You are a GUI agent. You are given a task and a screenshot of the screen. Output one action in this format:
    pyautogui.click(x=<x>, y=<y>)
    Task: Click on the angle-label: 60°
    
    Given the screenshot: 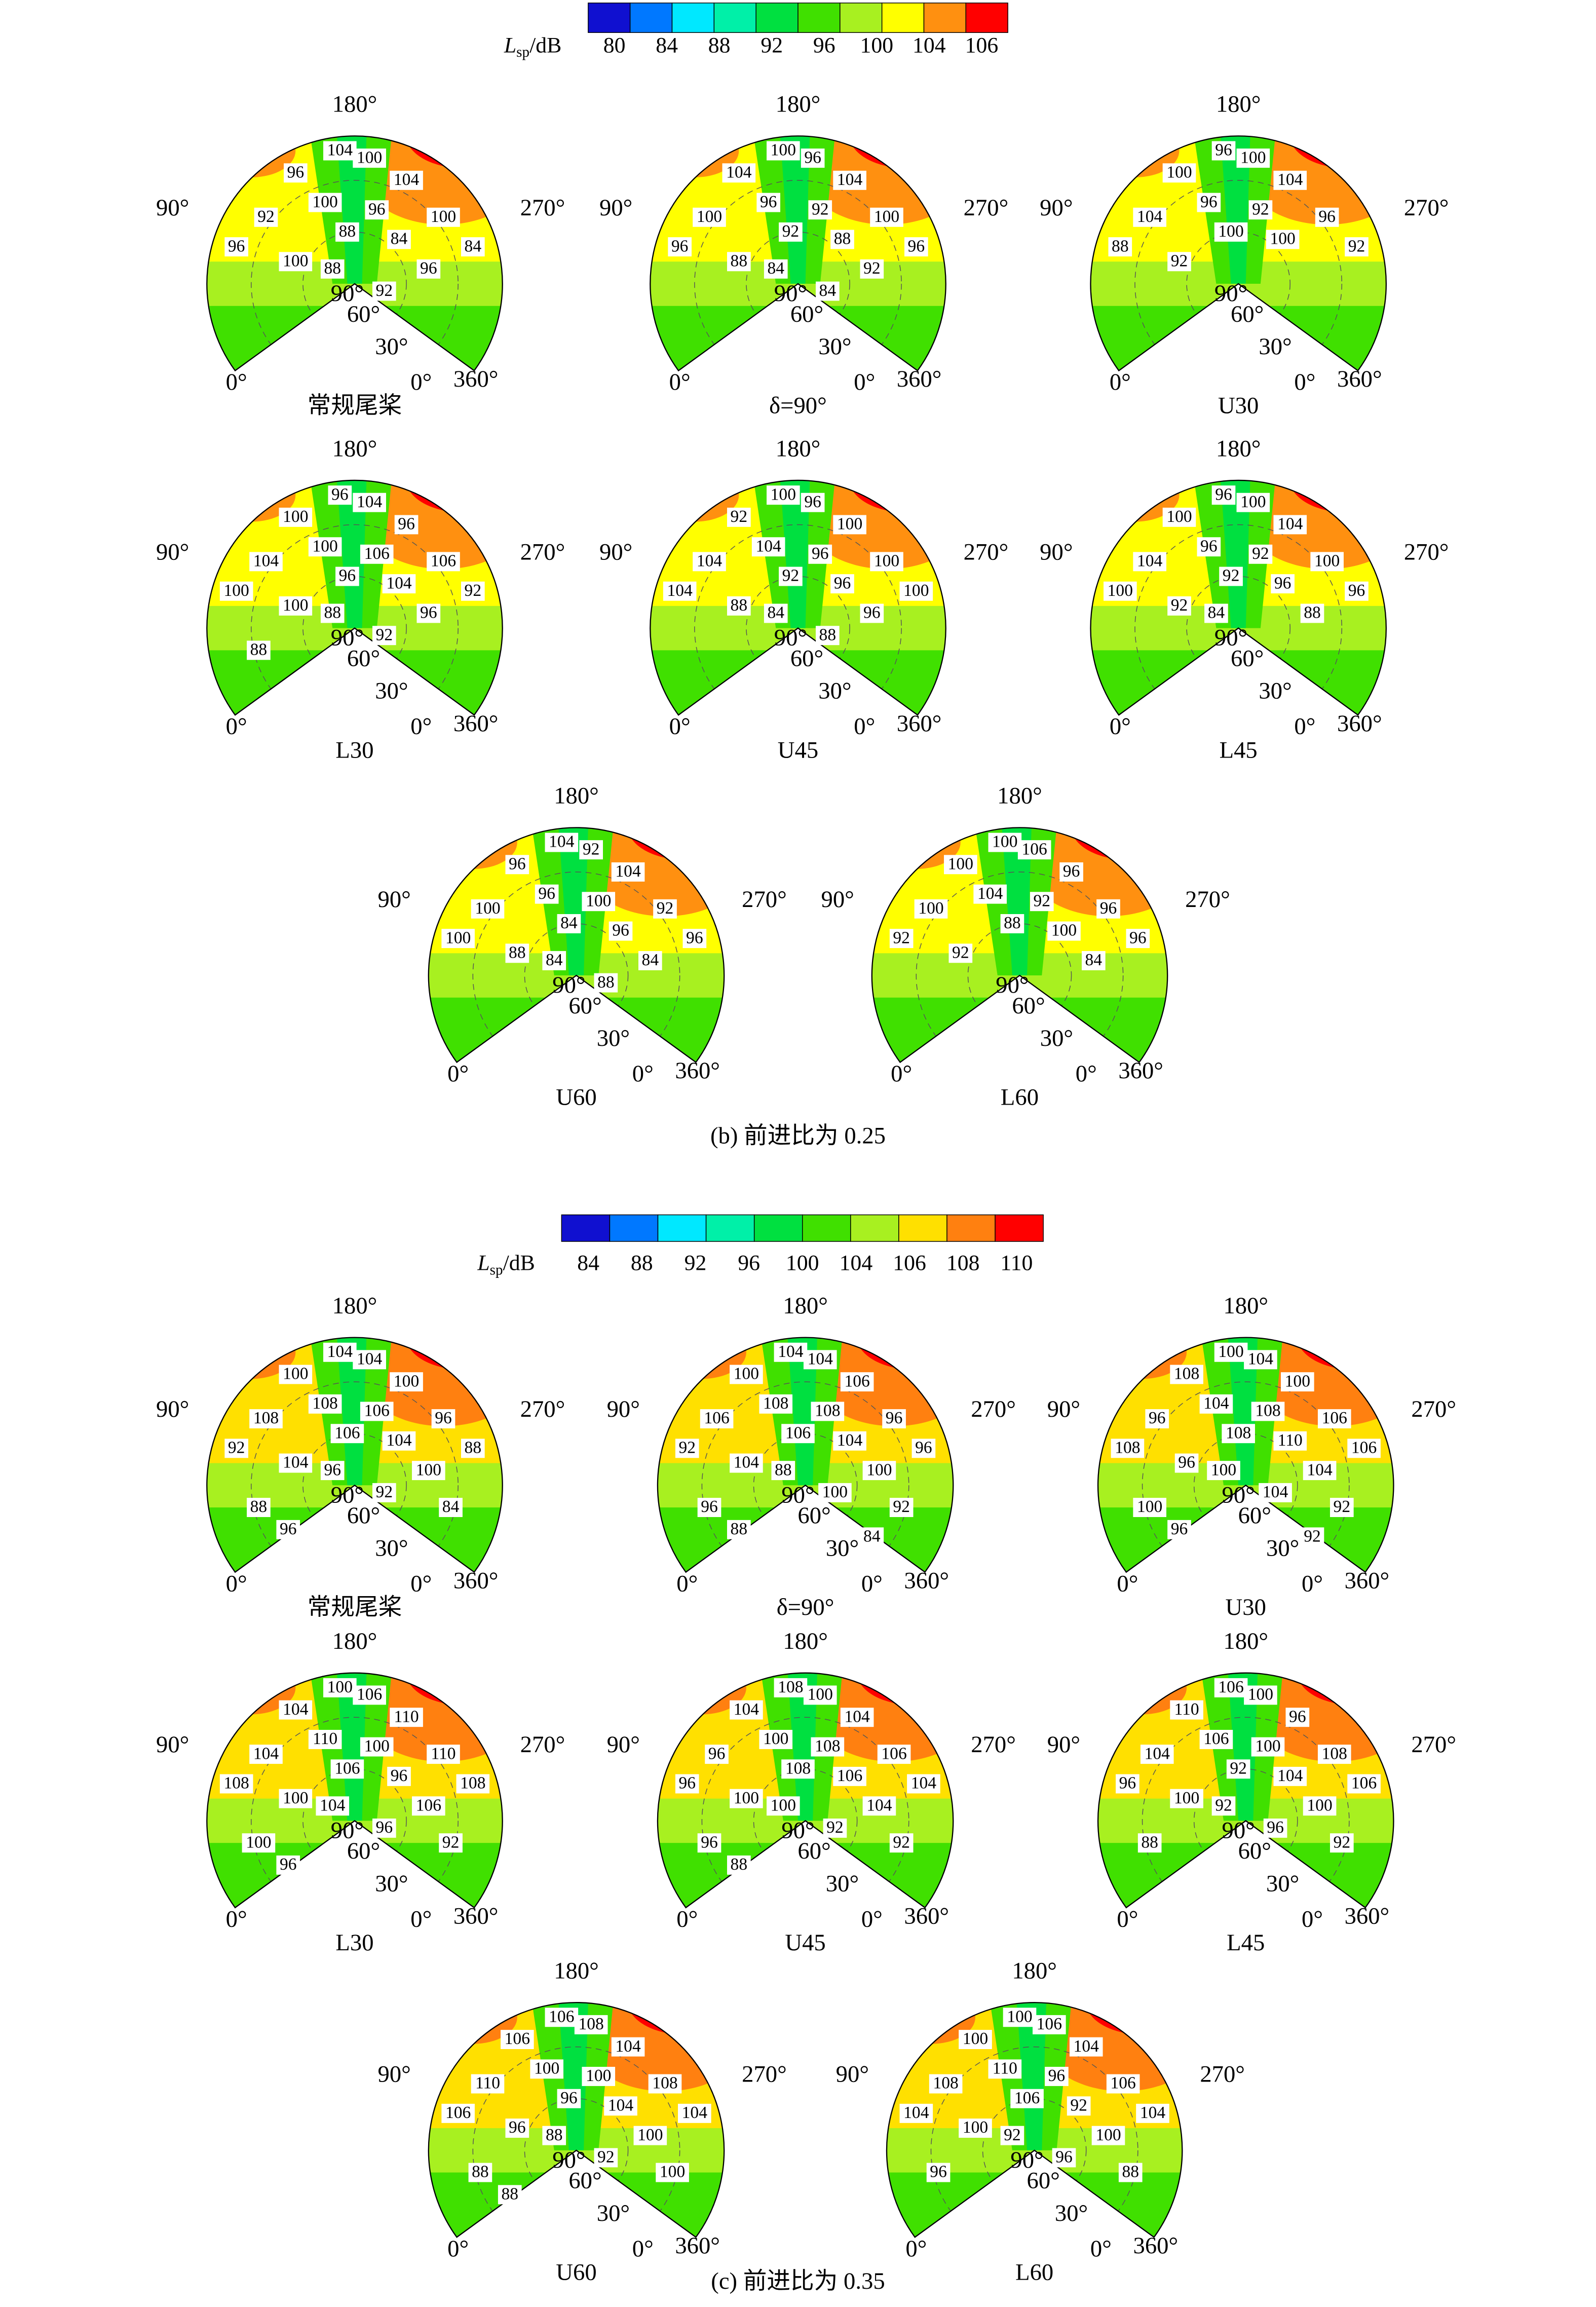 What is the action you would take?
    pyautogui.click(x=584, y=1006)
    